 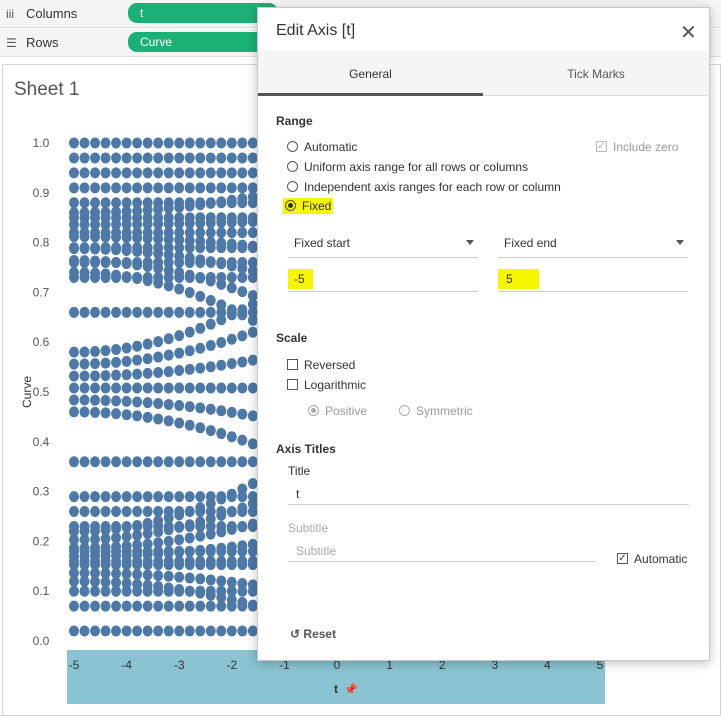 What do you see at coordinates (41, 442) in the screenshot?
I see `y-tick-label: 0.4` at bounding box center [41, 442].